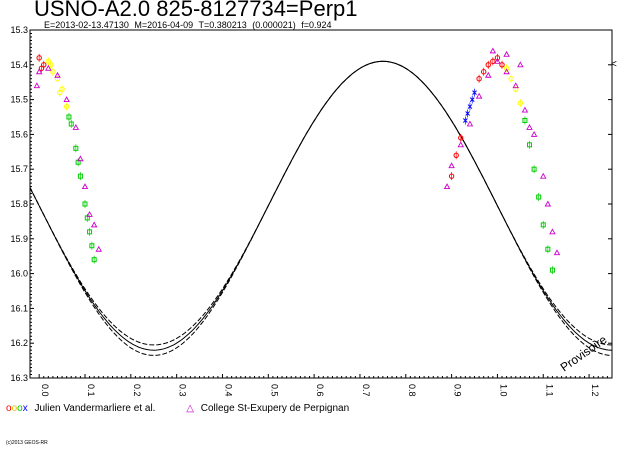  I want to click on provisional-annotation: Provisoire, so click(584, 353).